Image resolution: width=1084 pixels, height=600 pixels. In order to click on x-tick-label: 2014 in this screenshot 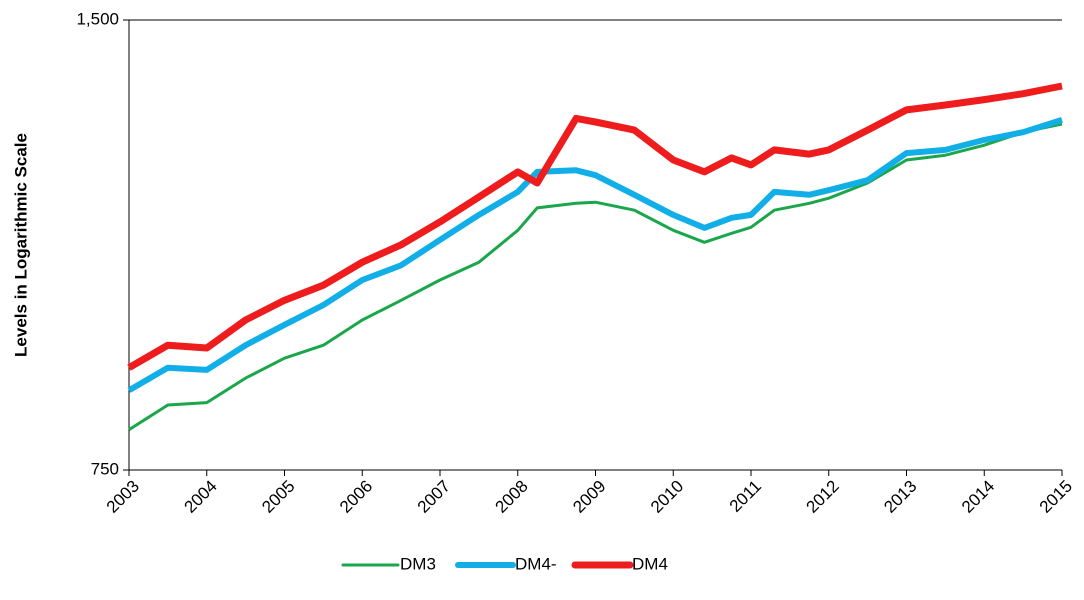, I will do `click(978, 497)`.